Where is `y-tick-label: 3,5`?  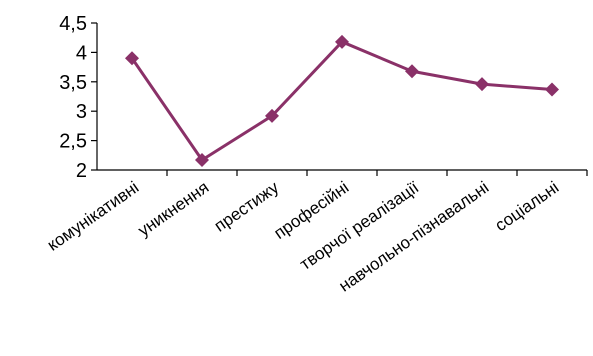
y-tick-label: 3,5 is located at coordinates (73, 83).